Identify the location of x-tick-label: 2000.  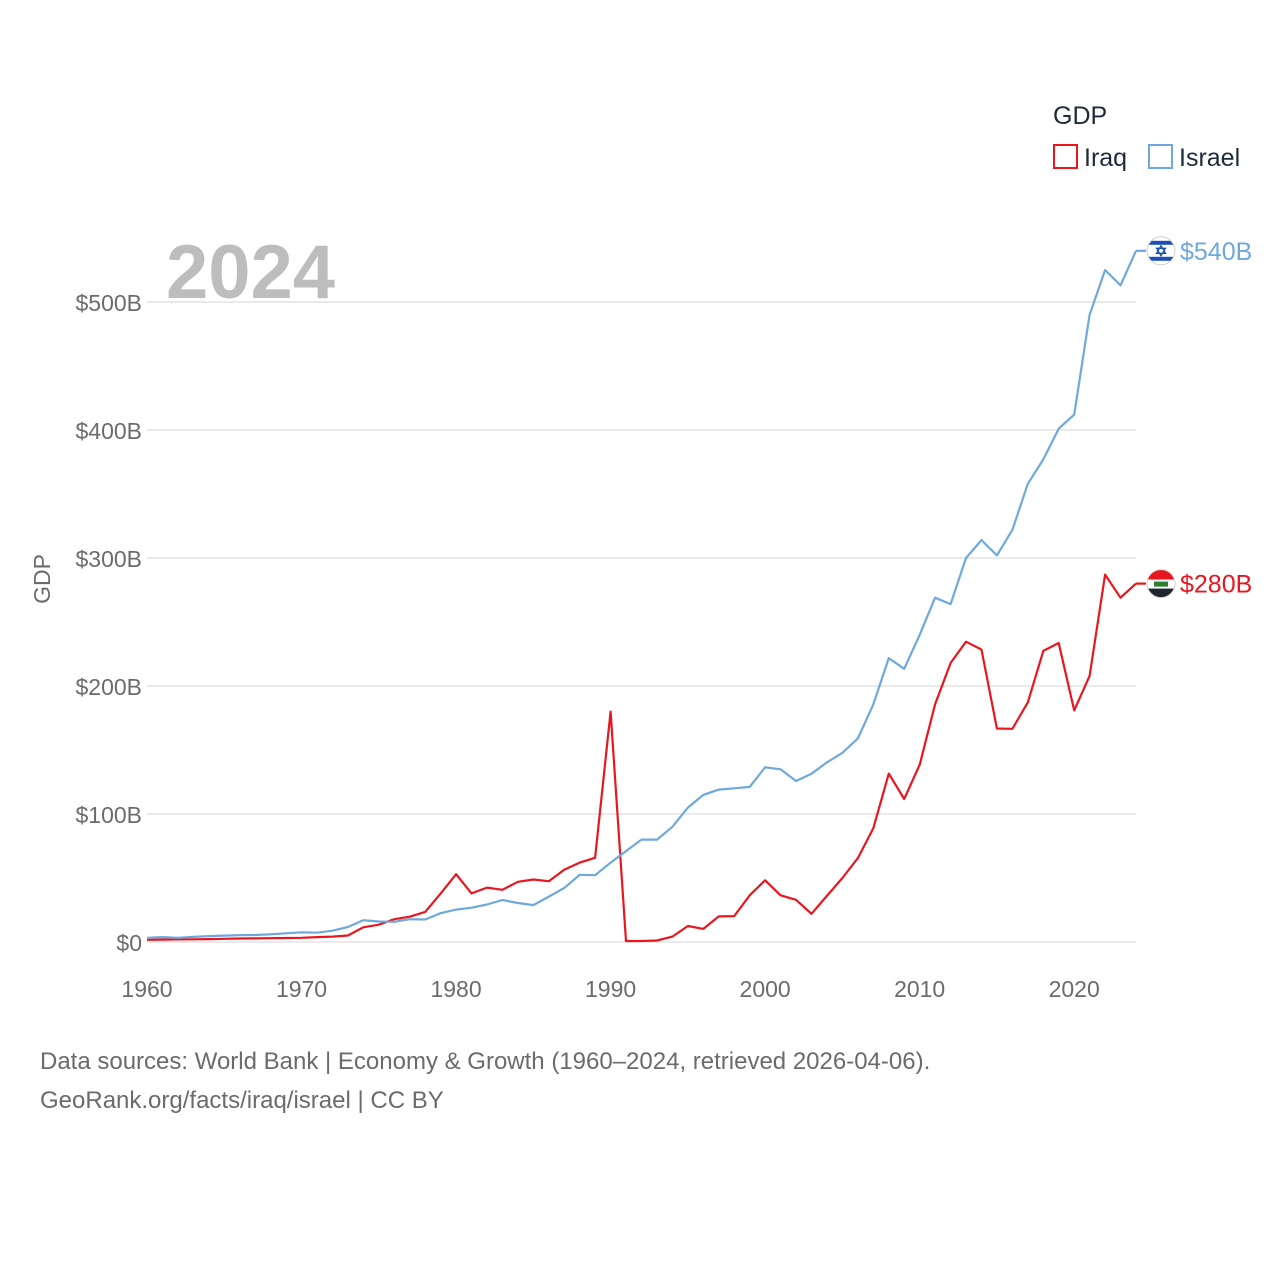
(765, 989).